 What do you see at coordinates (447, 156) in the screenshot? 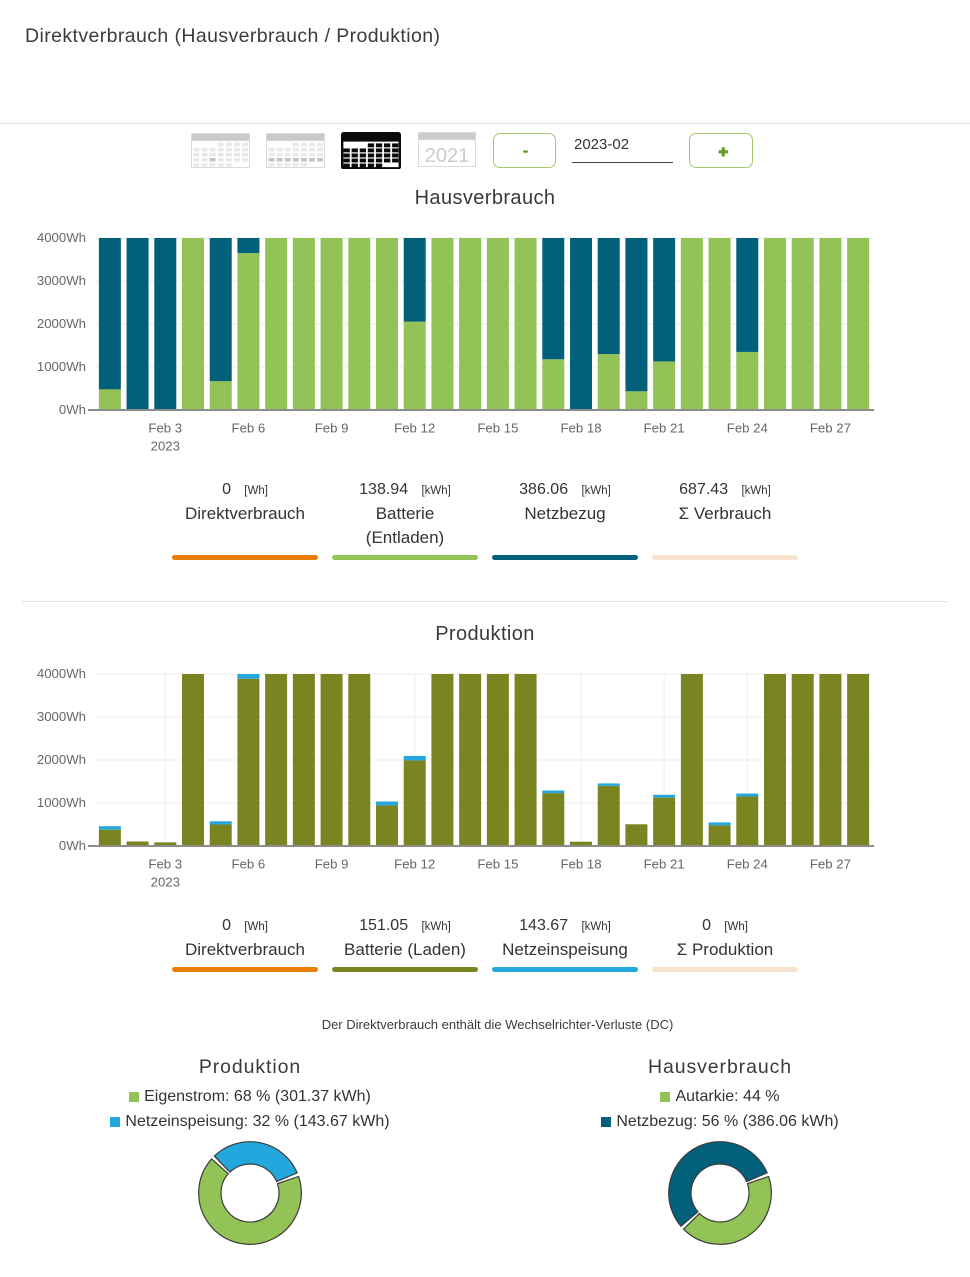
I see `svg-text: 2021` at bounding box center [447, 156].